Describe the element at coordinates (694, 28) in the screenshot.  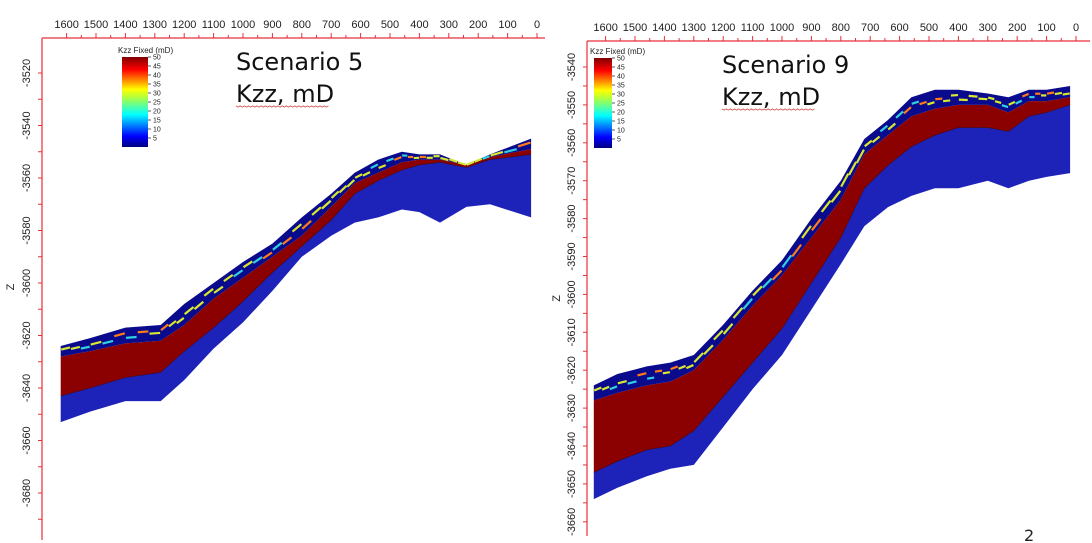
I see `x-tick-label: 1300` at that location.